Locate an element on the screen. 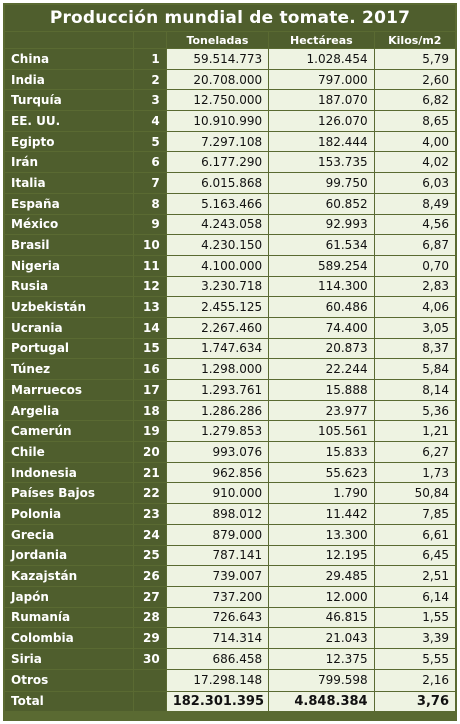 This screenshot has width=460, height=724. hectares-value: 60.852 is located at coordinates (321, 203).